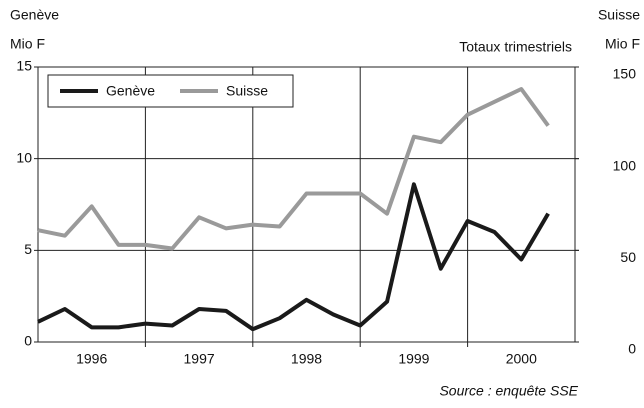 This screenshot has height=408, width=644. What do you see at coordinates (306, 359) in the screenshot?
I see `x-tick-label: 1998` at bounding box center [306, 359].